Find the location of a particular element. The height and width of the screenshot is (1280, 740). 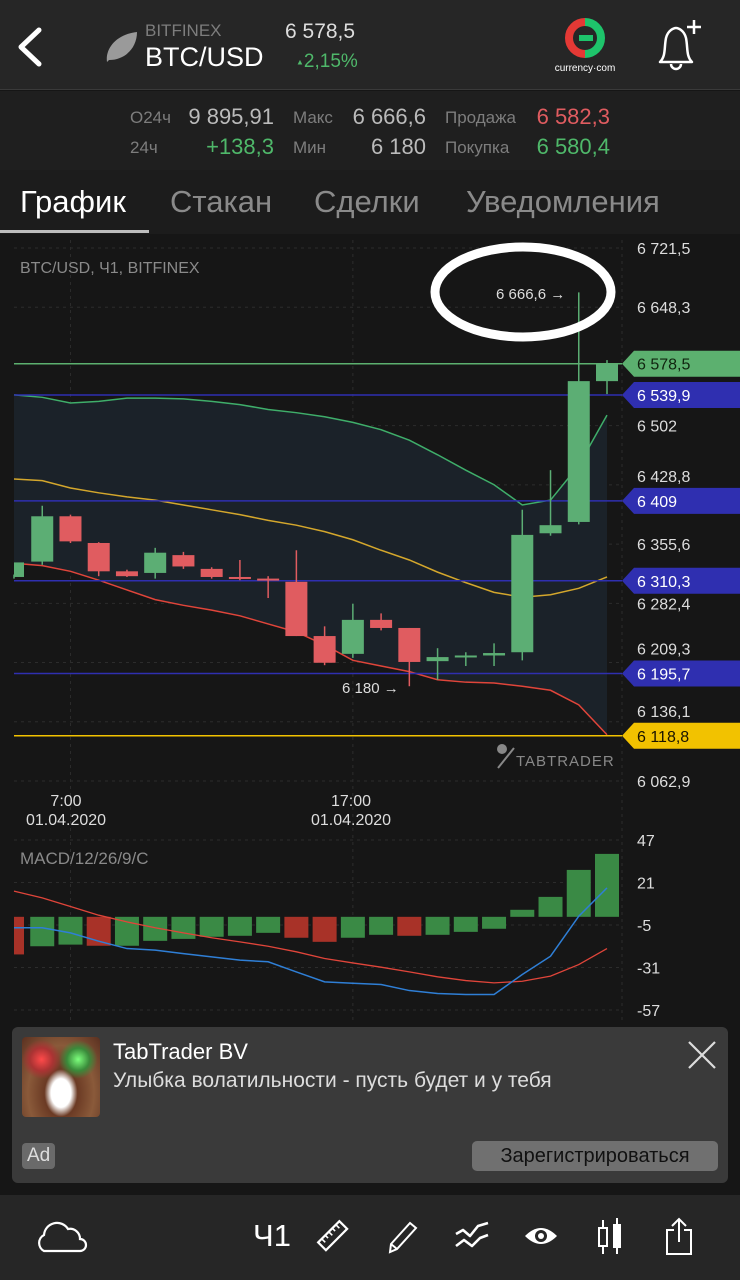

x-axis-label-0: 7:00 01.04.2020 is located at coordinates (66, 811).